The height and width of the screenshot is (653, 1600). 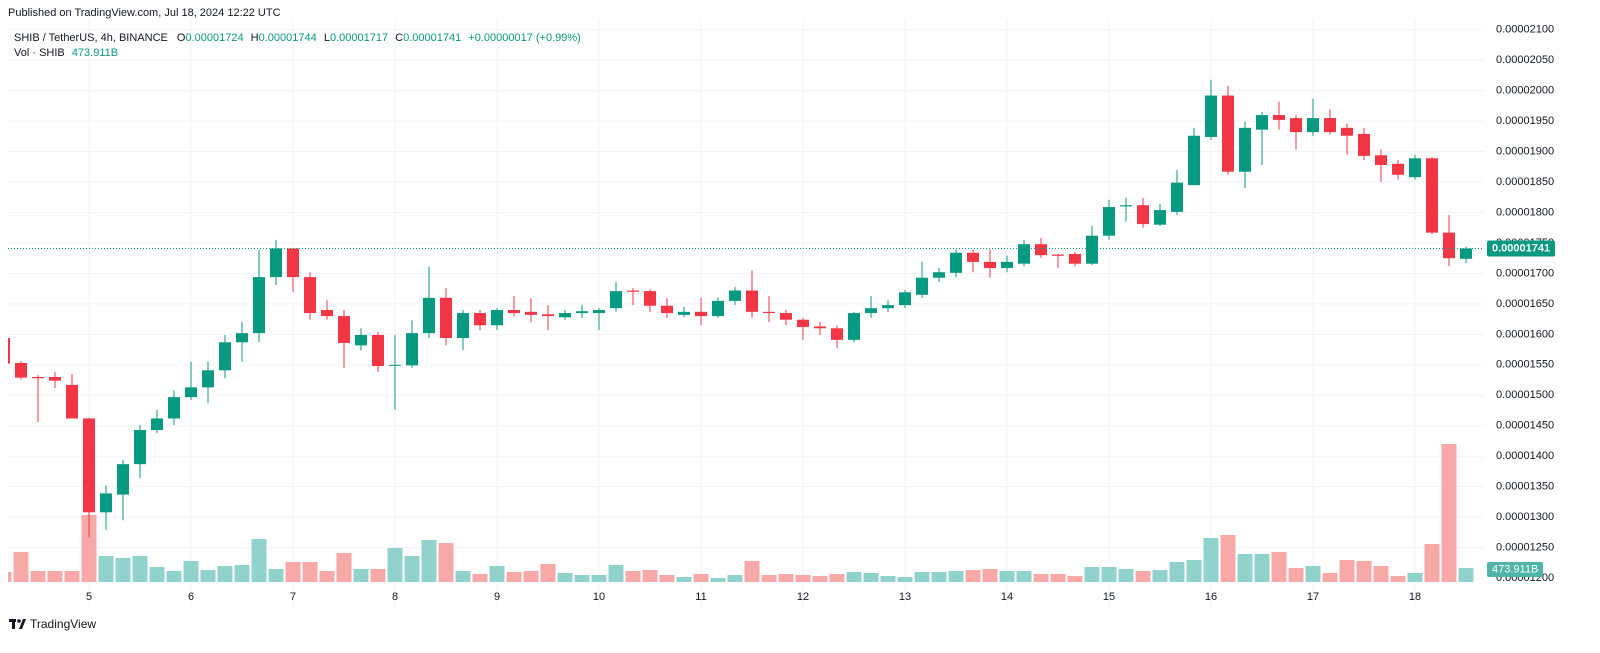 What do you see at coordinates (1525, 456) in the screenshot?
I see `y-tick-label: 0.00001400` at bounding box center [1525, 456].